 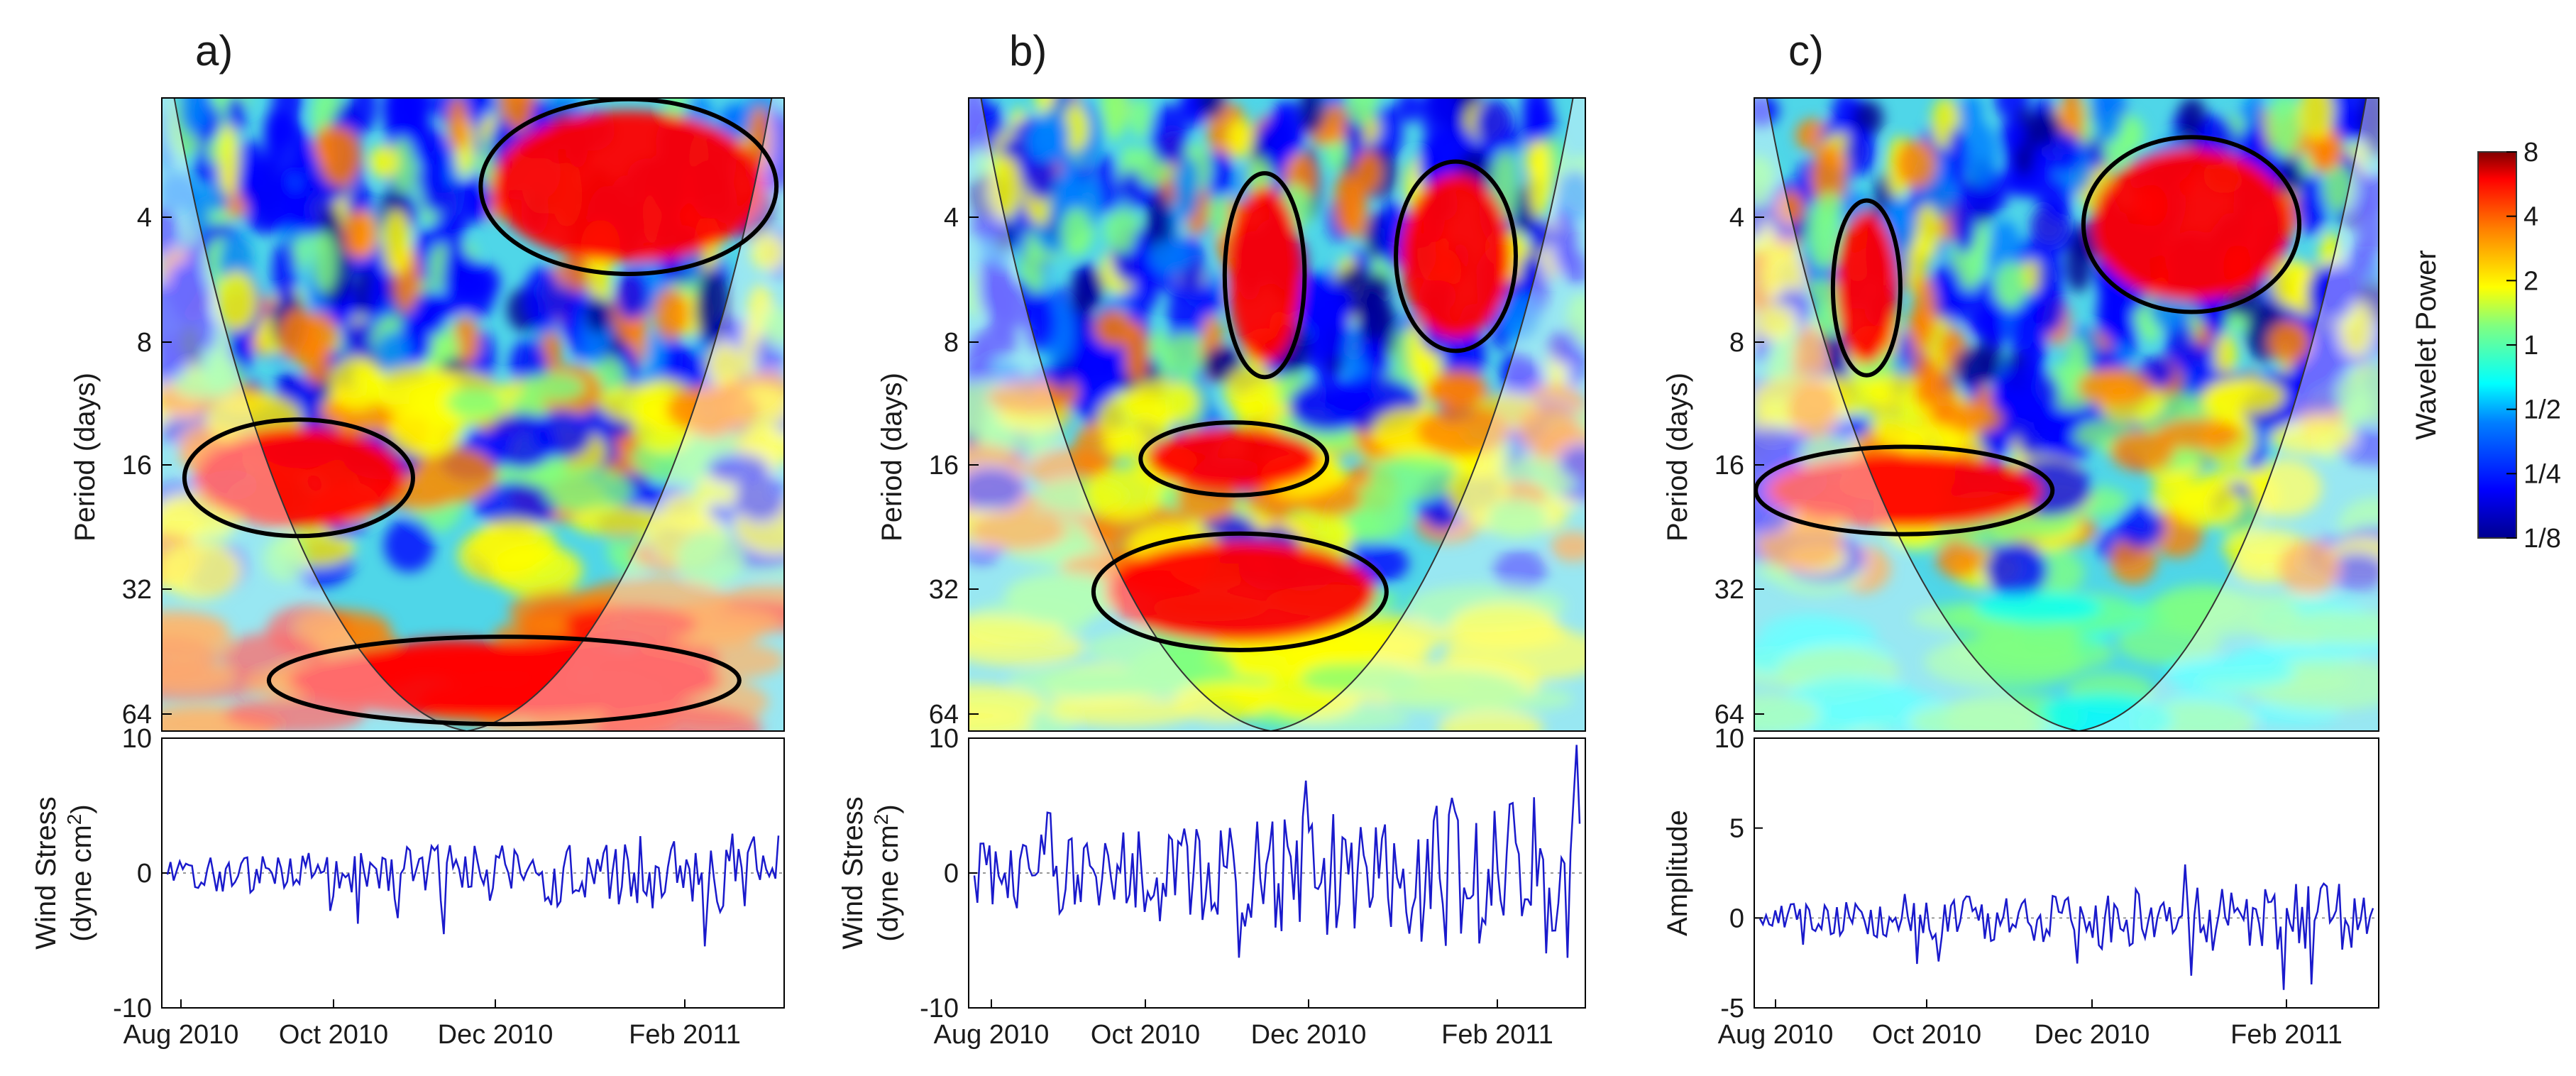 What do you see at coordinates (181, 1035) in the screenshot?
I see `timeseries-x-tick-label: Aug 2010` at bounding box center [181, 1035].